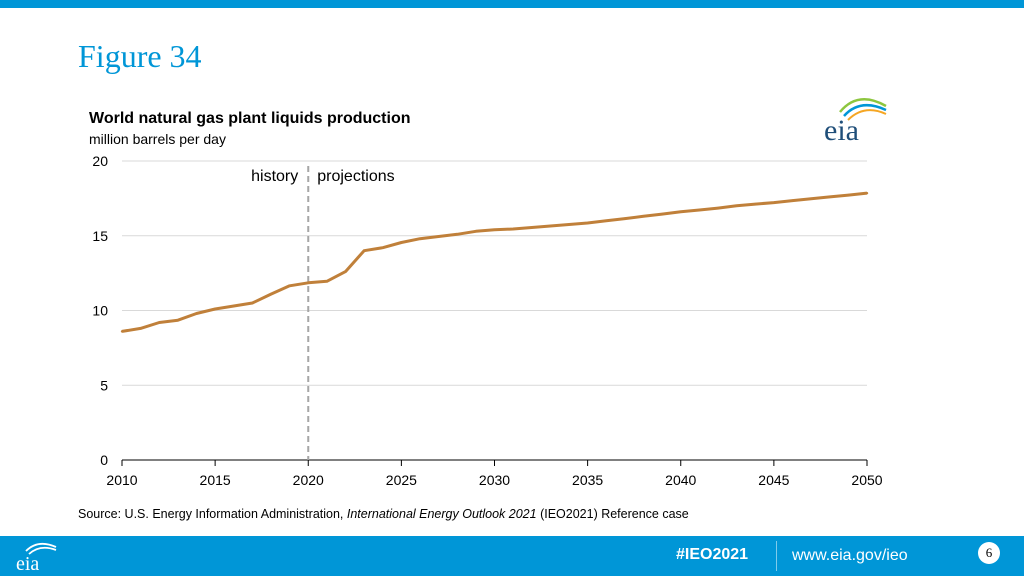  I want to click on x-tick-label: 2025, so click(401, 480).